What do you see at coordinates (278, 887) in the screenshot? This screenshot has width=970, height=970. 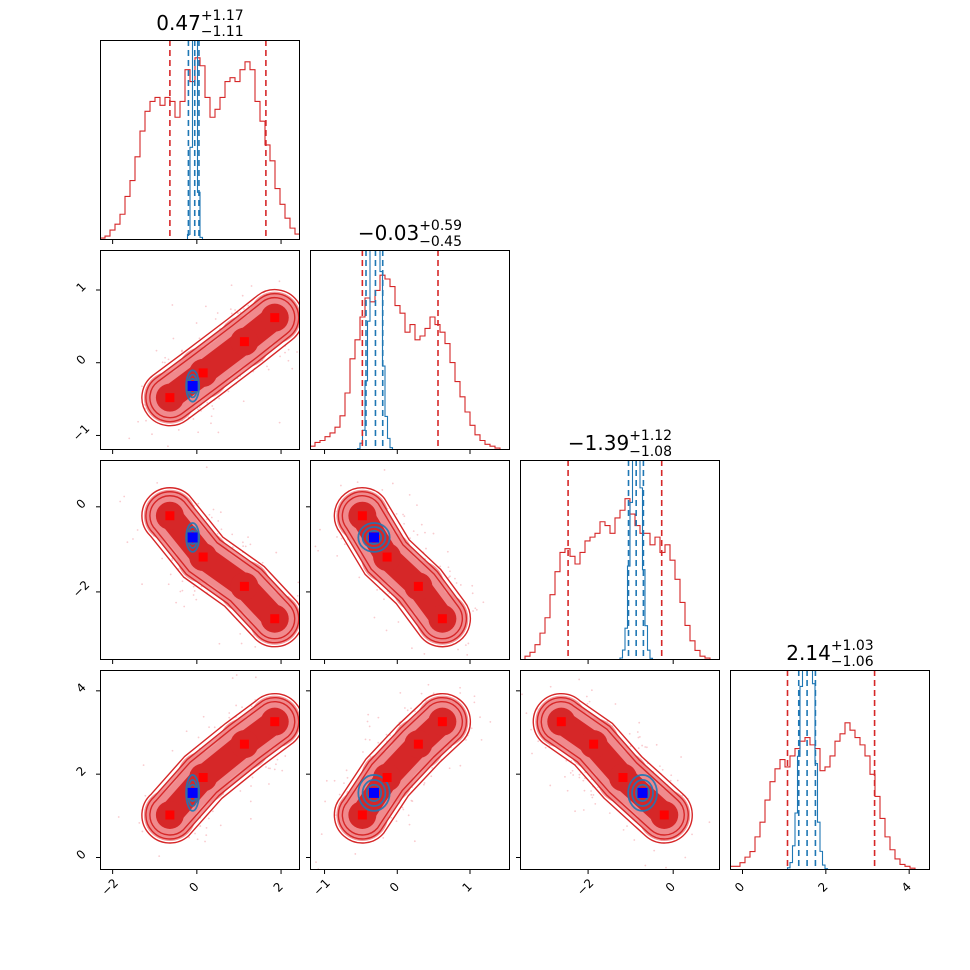 I see `x-tick-label: 2` at bounding box center [278, 887].